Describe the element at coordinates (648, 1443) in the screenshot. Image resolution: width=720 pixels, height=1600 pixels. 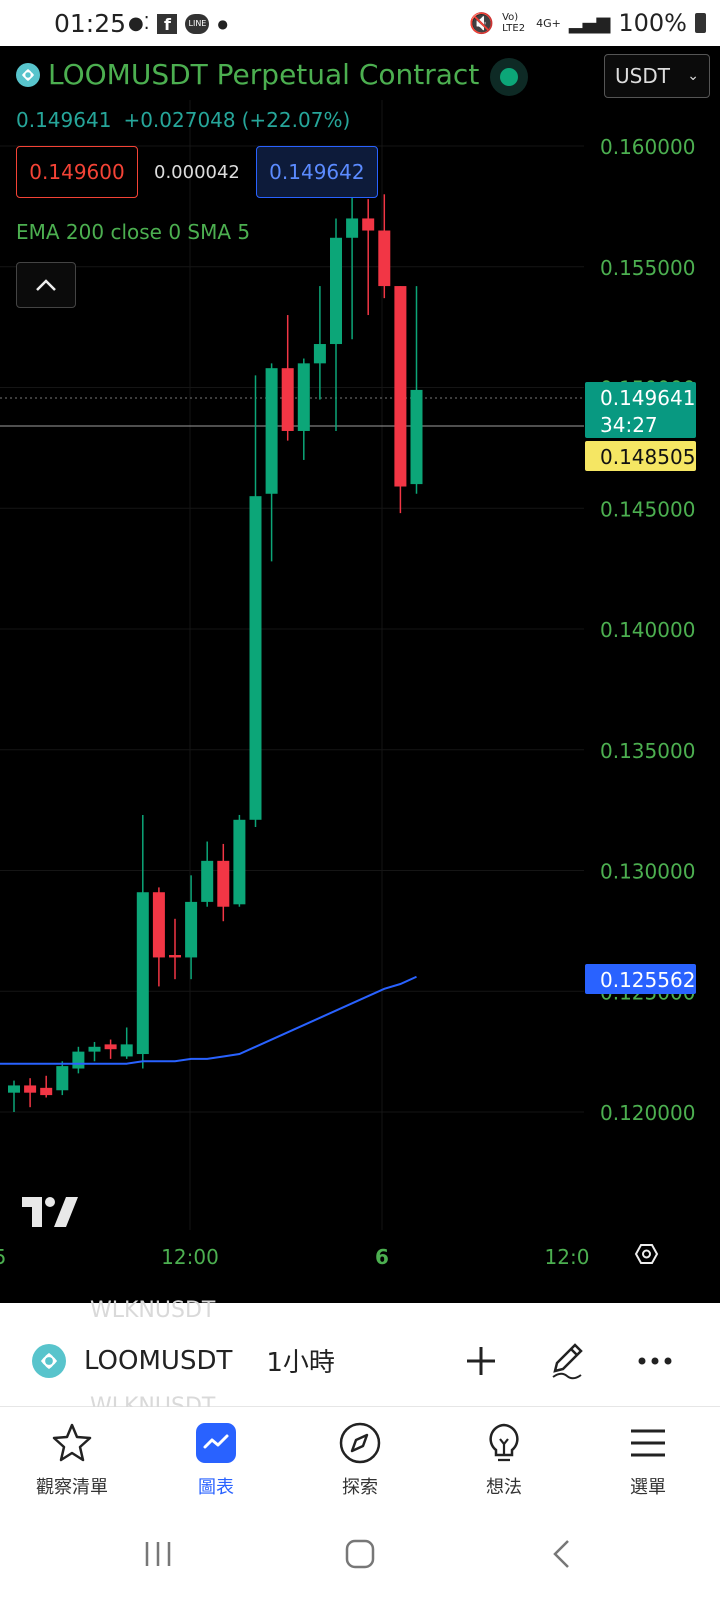
I see `menu-icon` at that location.